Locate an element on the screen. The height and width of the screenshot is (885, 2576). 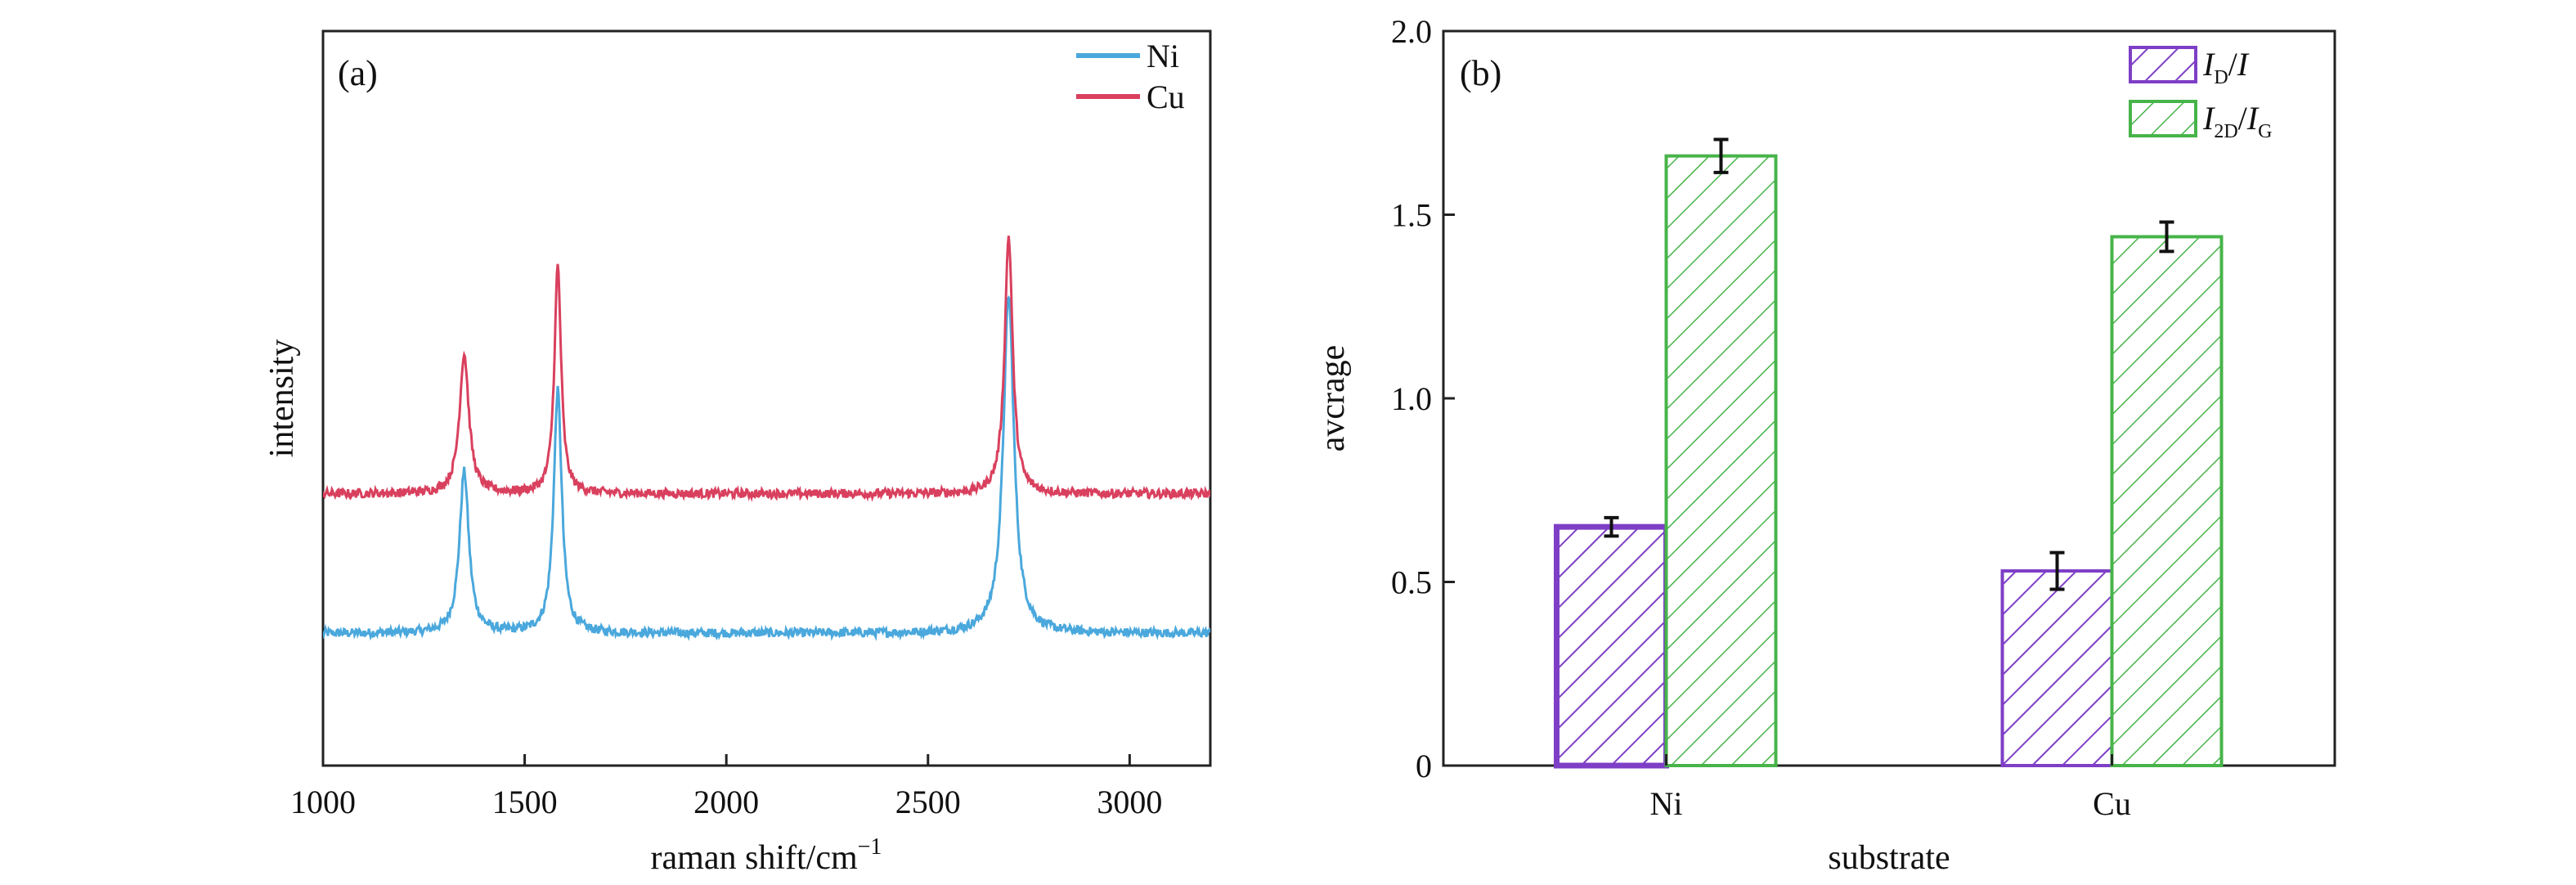
y-tick-label-b: 0.5 is located at coordinates (1412, 582).